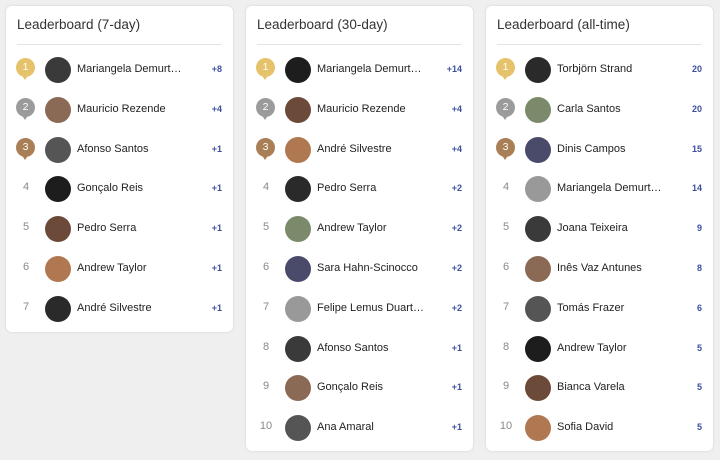  What do you see at coordinates (592, 228) in the screenshot?
I see `user-name: Joana Teixeira` at bounding box center [592, 228].